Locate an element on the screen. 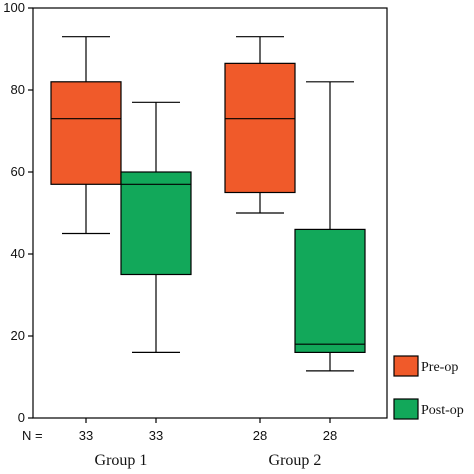  n-prefix-label: N = is located at coordinates (32, 435).